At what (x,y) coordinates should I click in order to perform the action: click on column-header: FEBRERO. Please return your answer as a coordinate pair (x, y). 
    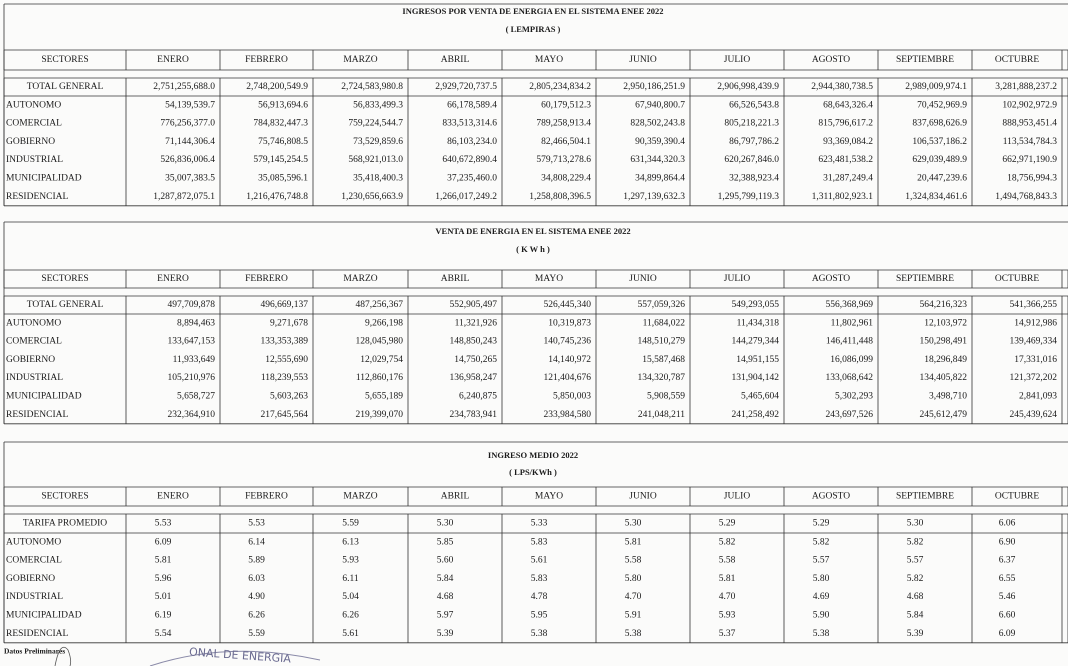
    Looking at the image, I should click on (266, 279).